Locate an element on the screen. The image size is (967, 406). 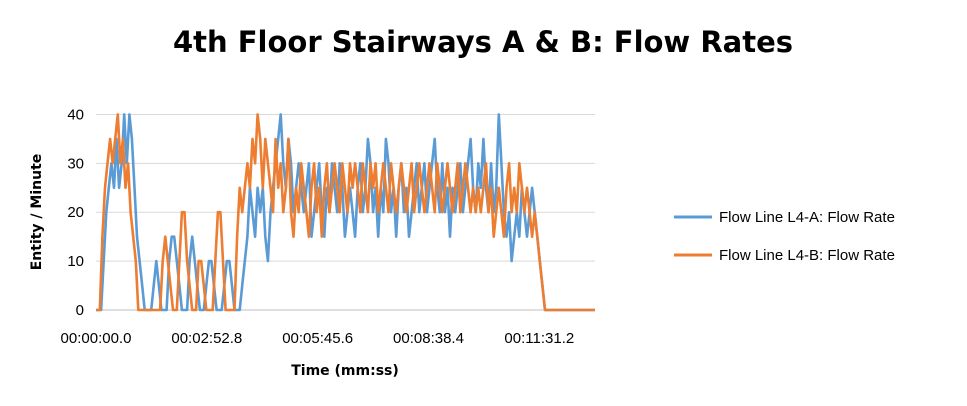
x-tick-label: 00:05:45.6 is located at coordinates (317, 338).